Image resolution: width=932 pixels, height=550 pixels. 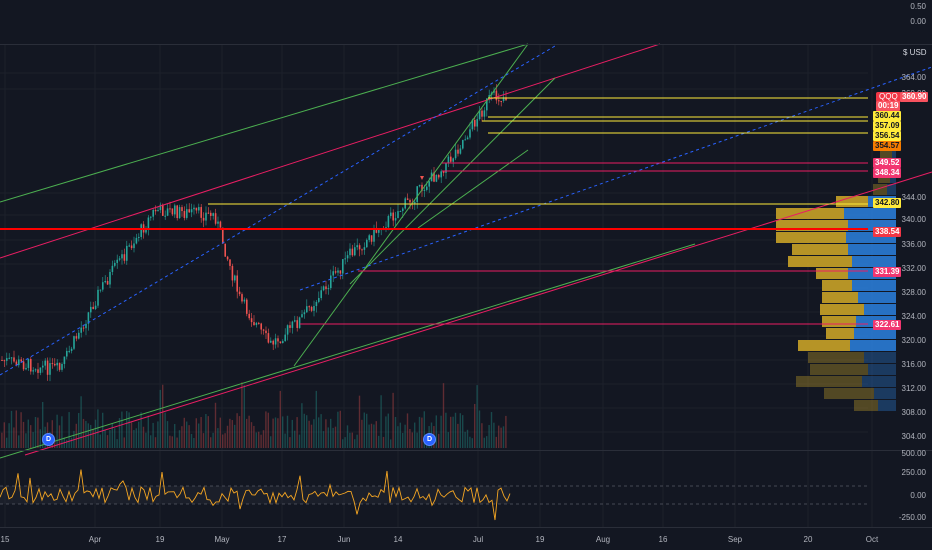 What do you see at coordinates (915, 52) in the screenshot?
I see `currency-unit-label: $ USD` at bounding box center [915, 52].